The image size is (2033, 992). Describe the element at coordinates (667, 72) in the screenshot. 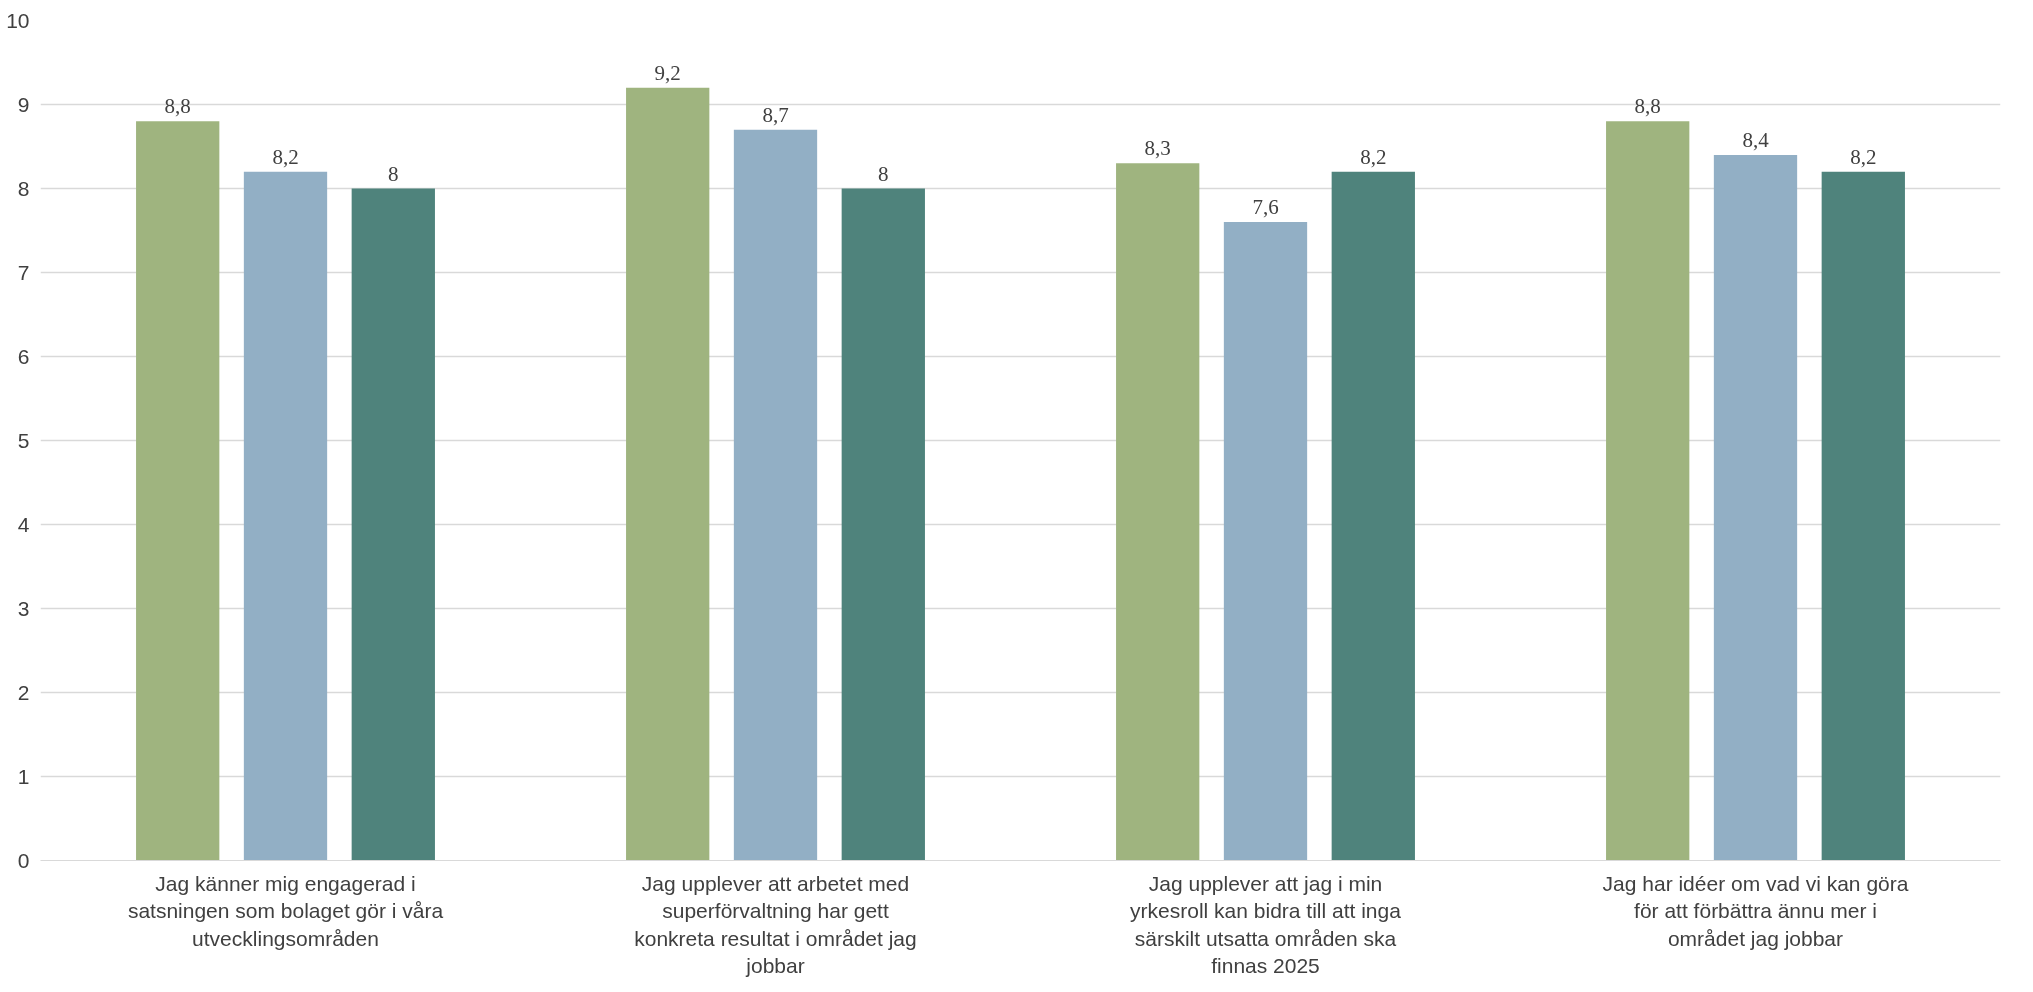

I see `data-label: 9,2` at that location.